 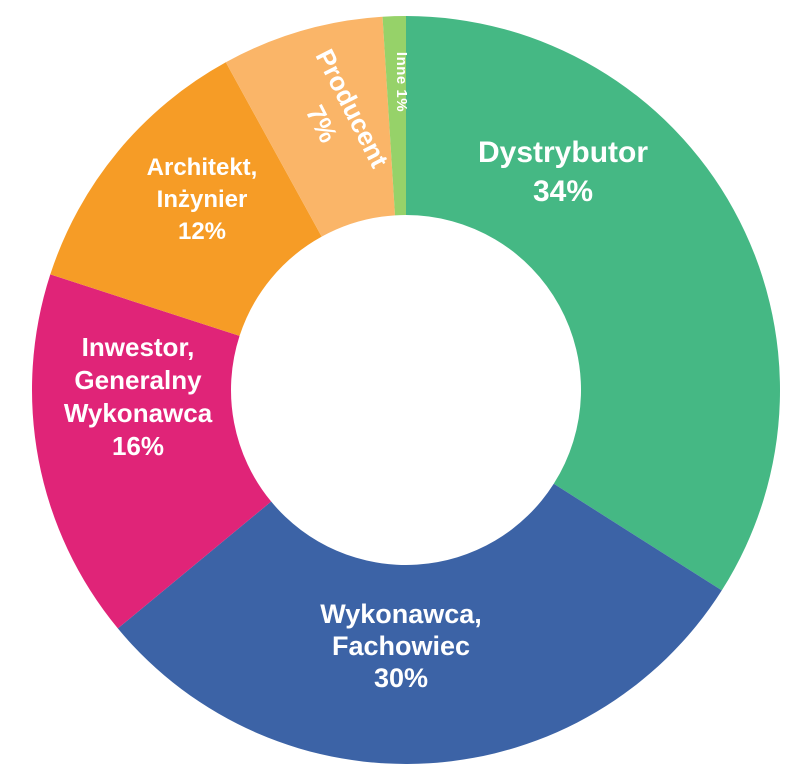 I want to click on donut-segment-inwestor-generalny-wykonawca, so click(x=151, y=451).